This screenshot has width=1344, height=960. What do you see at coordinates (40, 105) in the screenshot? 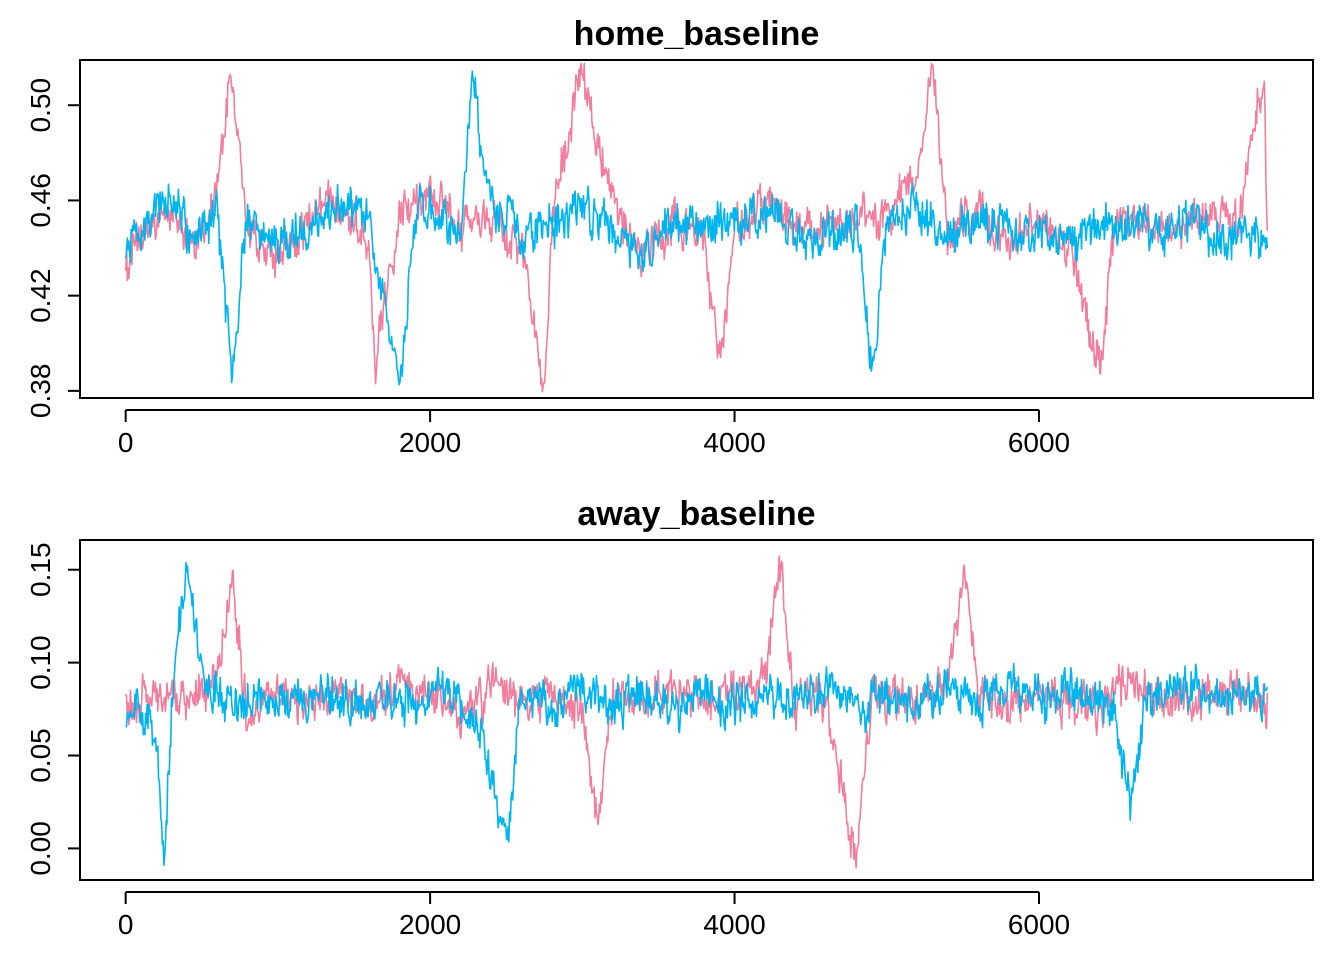
I see `home-baseline-y-tick-label: 0.50` at bounding box center [40, 105].